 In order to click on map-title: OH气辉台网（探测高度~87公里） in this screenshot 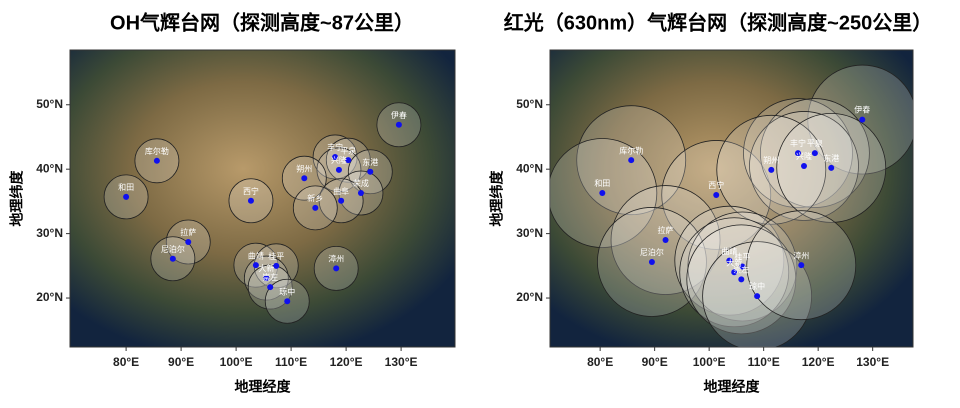, I will do `click(262, 22)`.